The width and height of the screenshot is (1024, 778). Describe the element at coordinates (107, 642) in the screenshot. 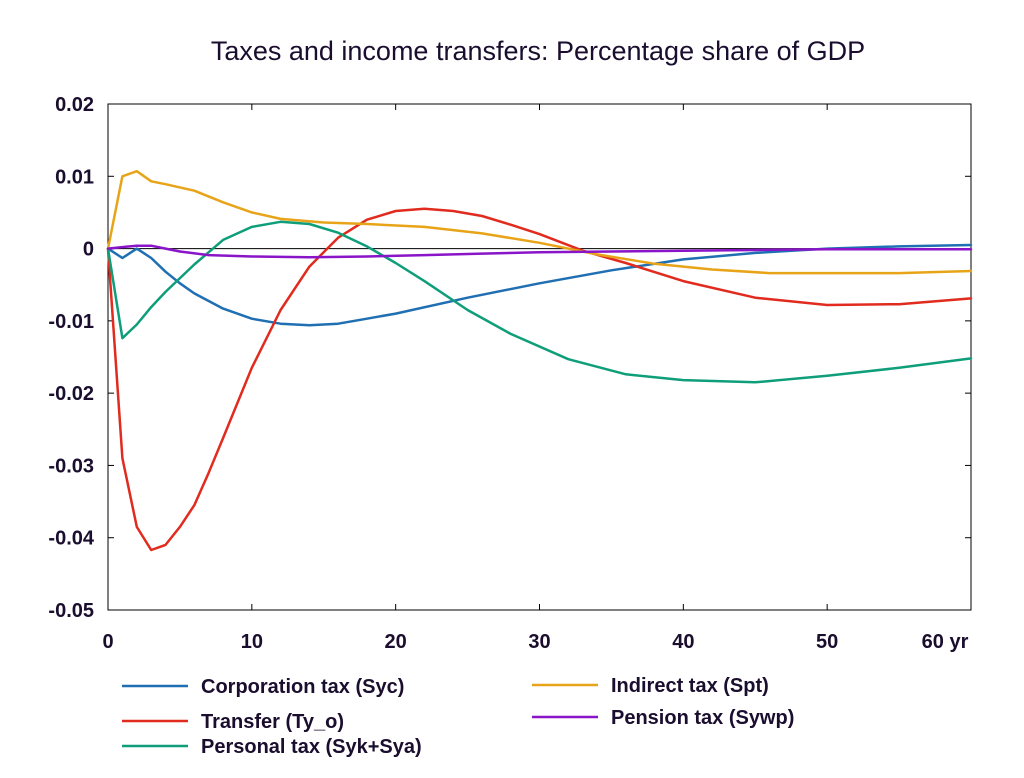

I see `x-tick-label: 0` at that location.